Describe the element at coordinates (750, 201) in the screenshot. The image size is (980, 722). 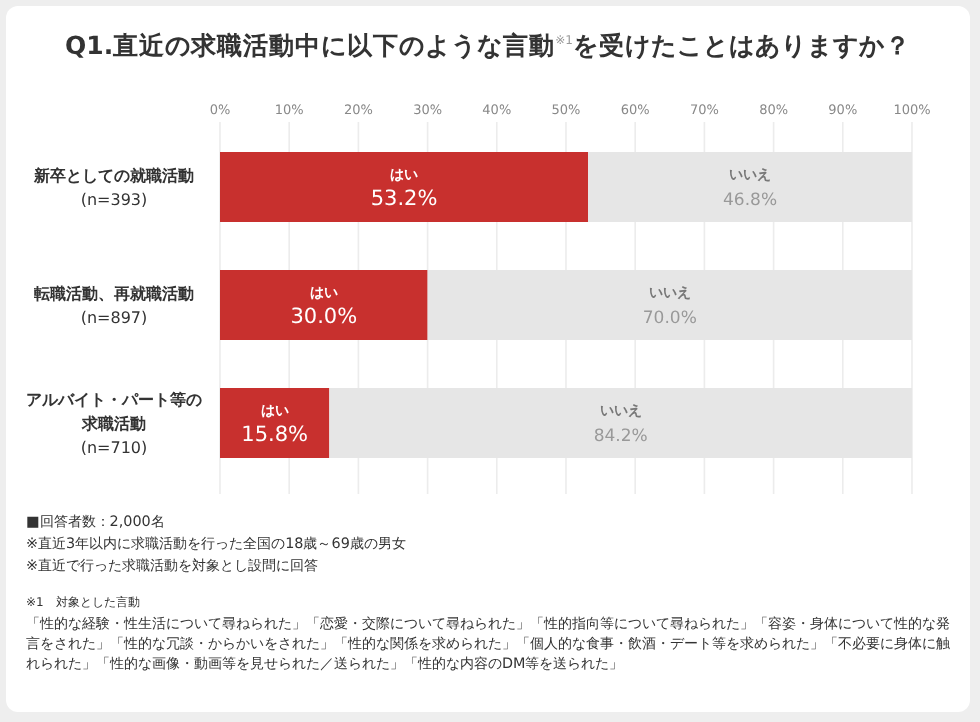
I see `text: 46.8%` at that location.